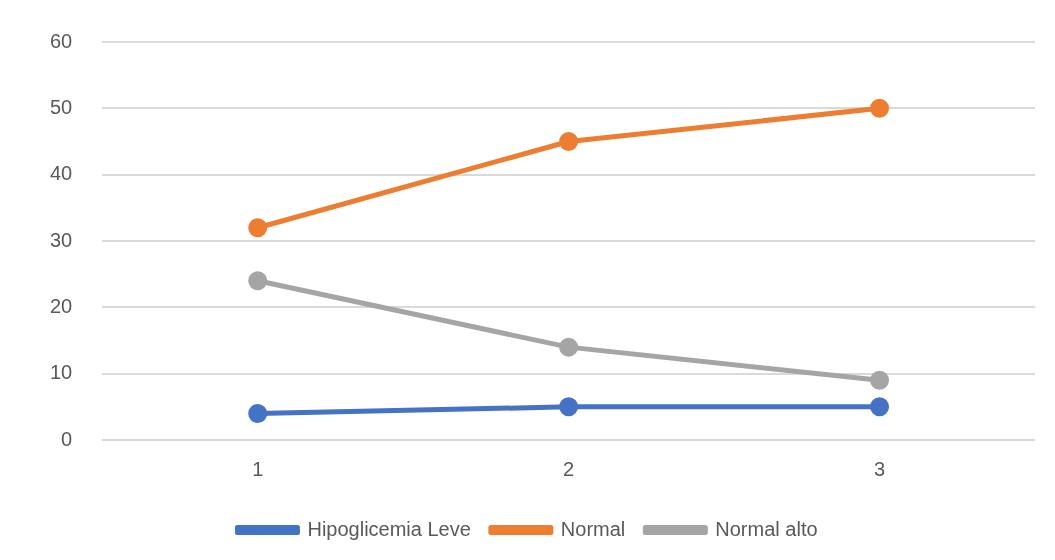  I want to click on legend-label: Normal, so click(593, 528).